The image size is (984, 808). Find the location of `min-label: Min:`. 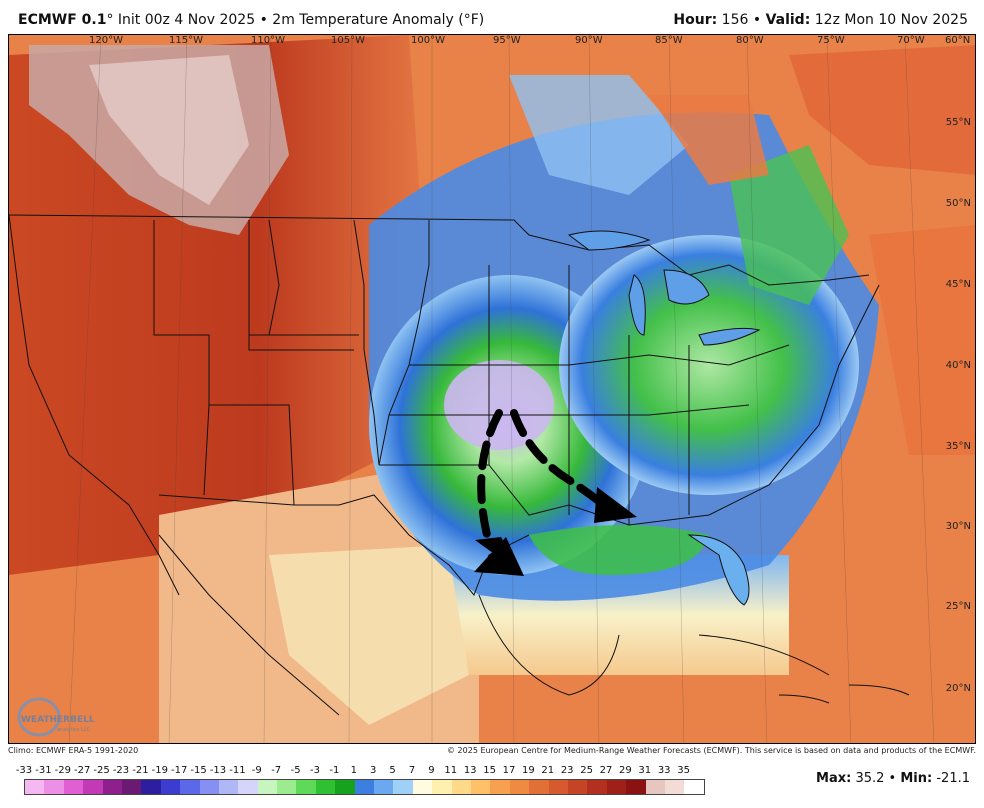

min-label: Min: is located at coordinates (916, 778).